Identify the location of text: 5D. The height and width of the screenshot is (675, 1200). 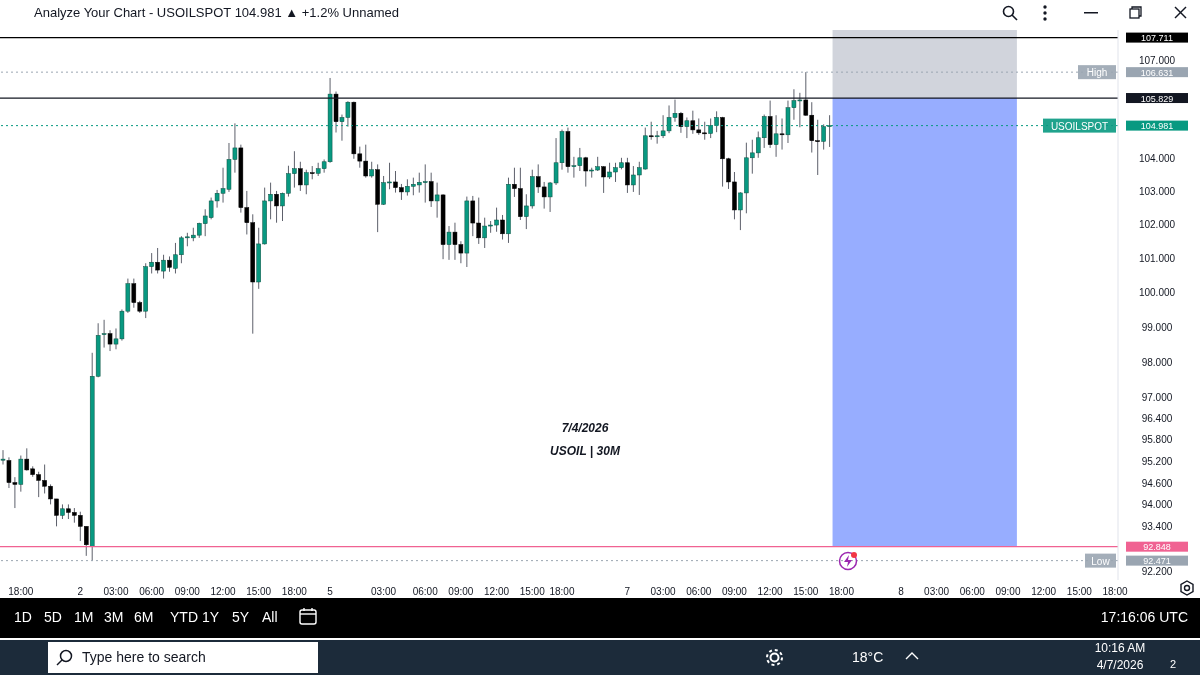
(53, 617).